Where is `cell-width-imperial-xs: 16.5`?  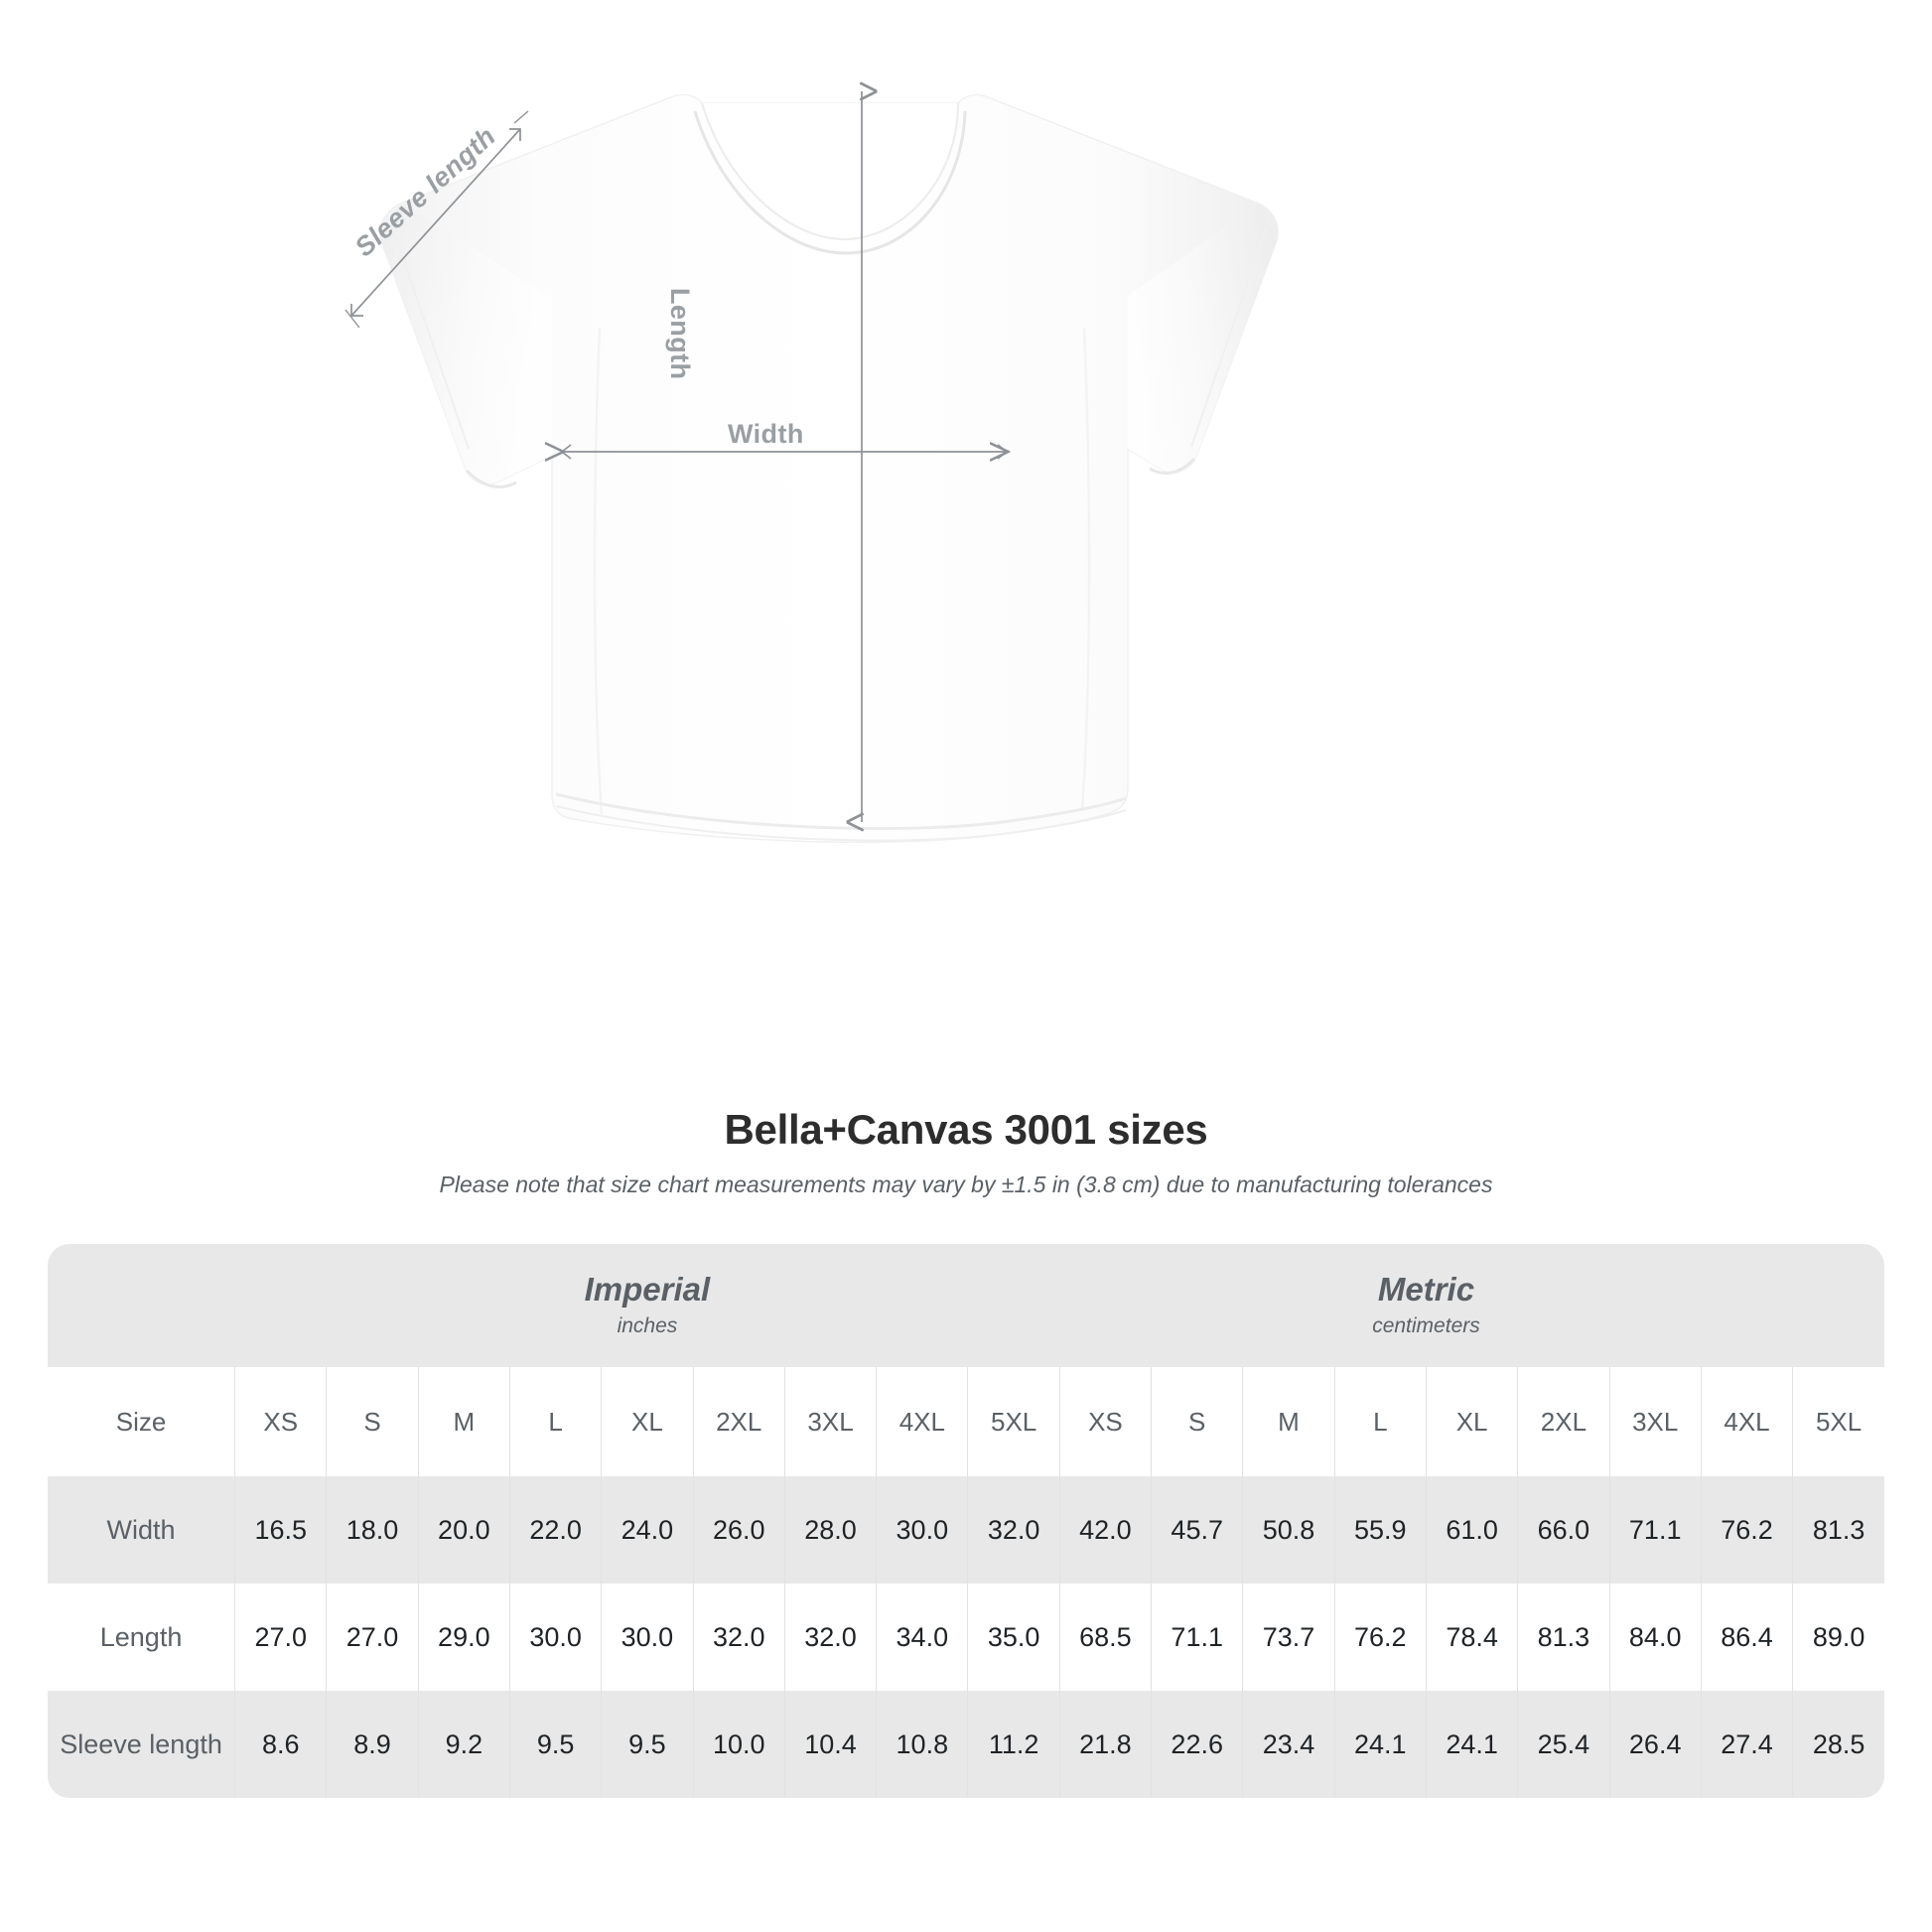 cell-width-imperial-xs: 16.5 is located at coordinates (280, 1530).